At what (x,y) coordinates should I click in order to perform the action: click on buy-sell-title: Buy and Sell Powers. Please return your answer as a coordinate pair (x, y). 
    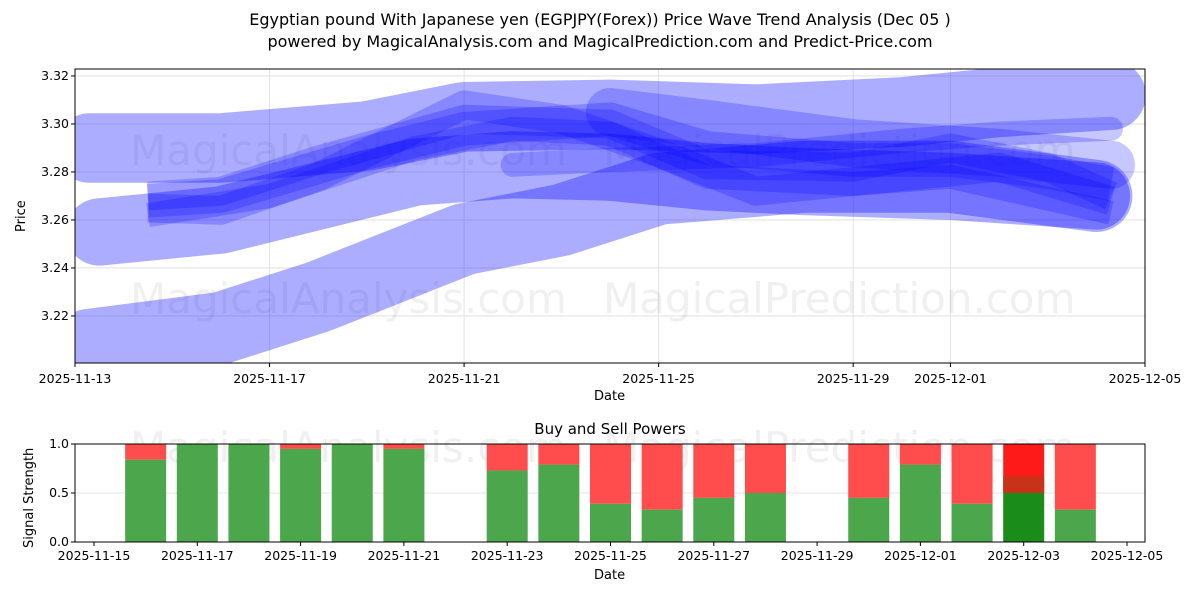
    Looking at the image, I should click on (610, 429).